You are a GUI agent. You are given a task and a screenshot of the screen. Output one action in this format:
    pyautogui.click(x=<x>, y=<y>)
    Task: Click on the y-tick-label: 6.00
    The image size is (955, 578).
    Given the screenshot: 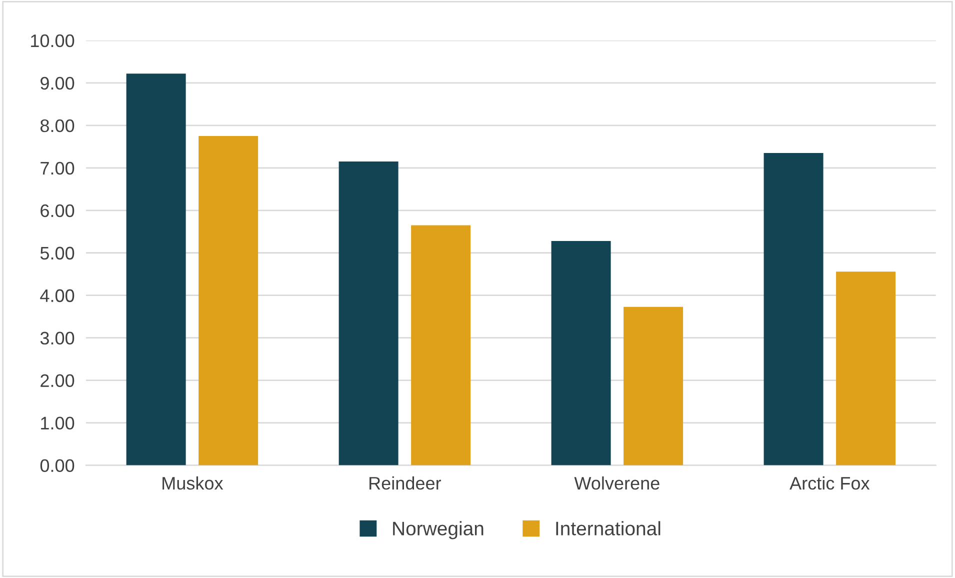 What is the action you would take?
    pyautogui.click(x=57, y=211)
    